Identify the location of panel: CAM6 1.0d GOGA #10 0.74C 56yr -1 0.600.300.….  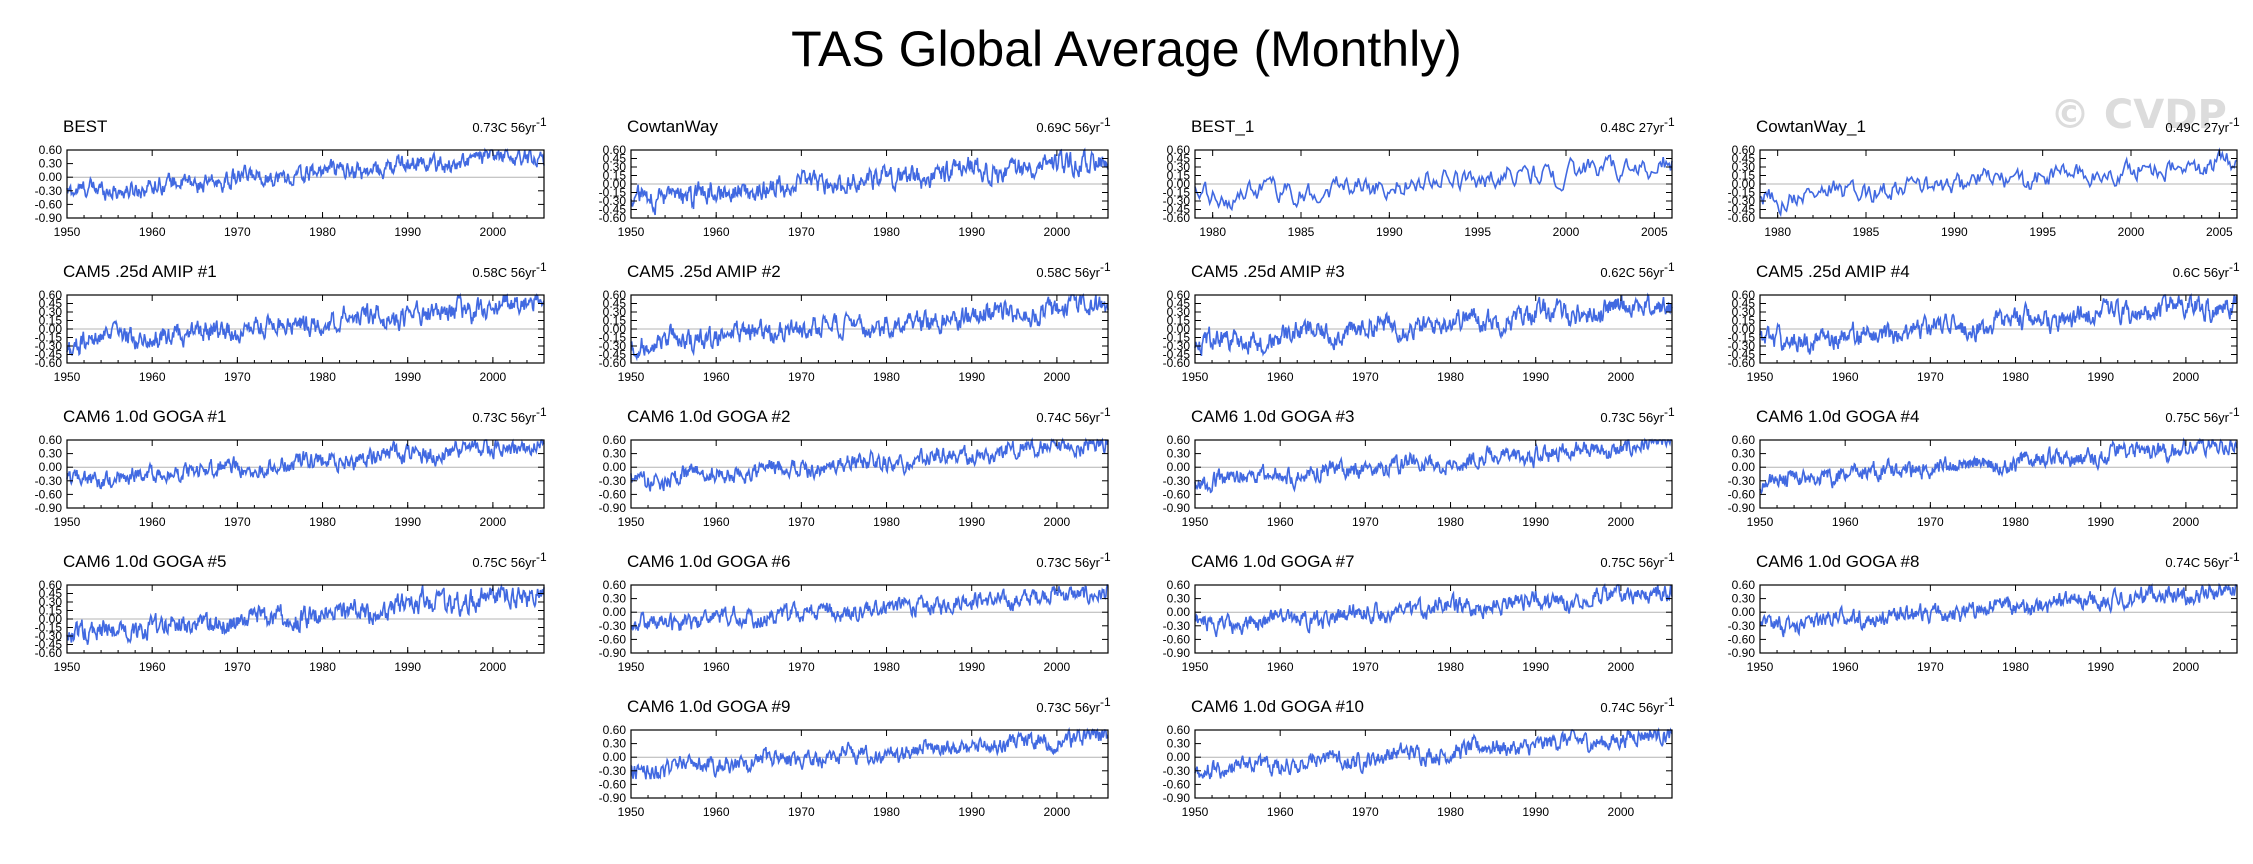
(1419, 757).